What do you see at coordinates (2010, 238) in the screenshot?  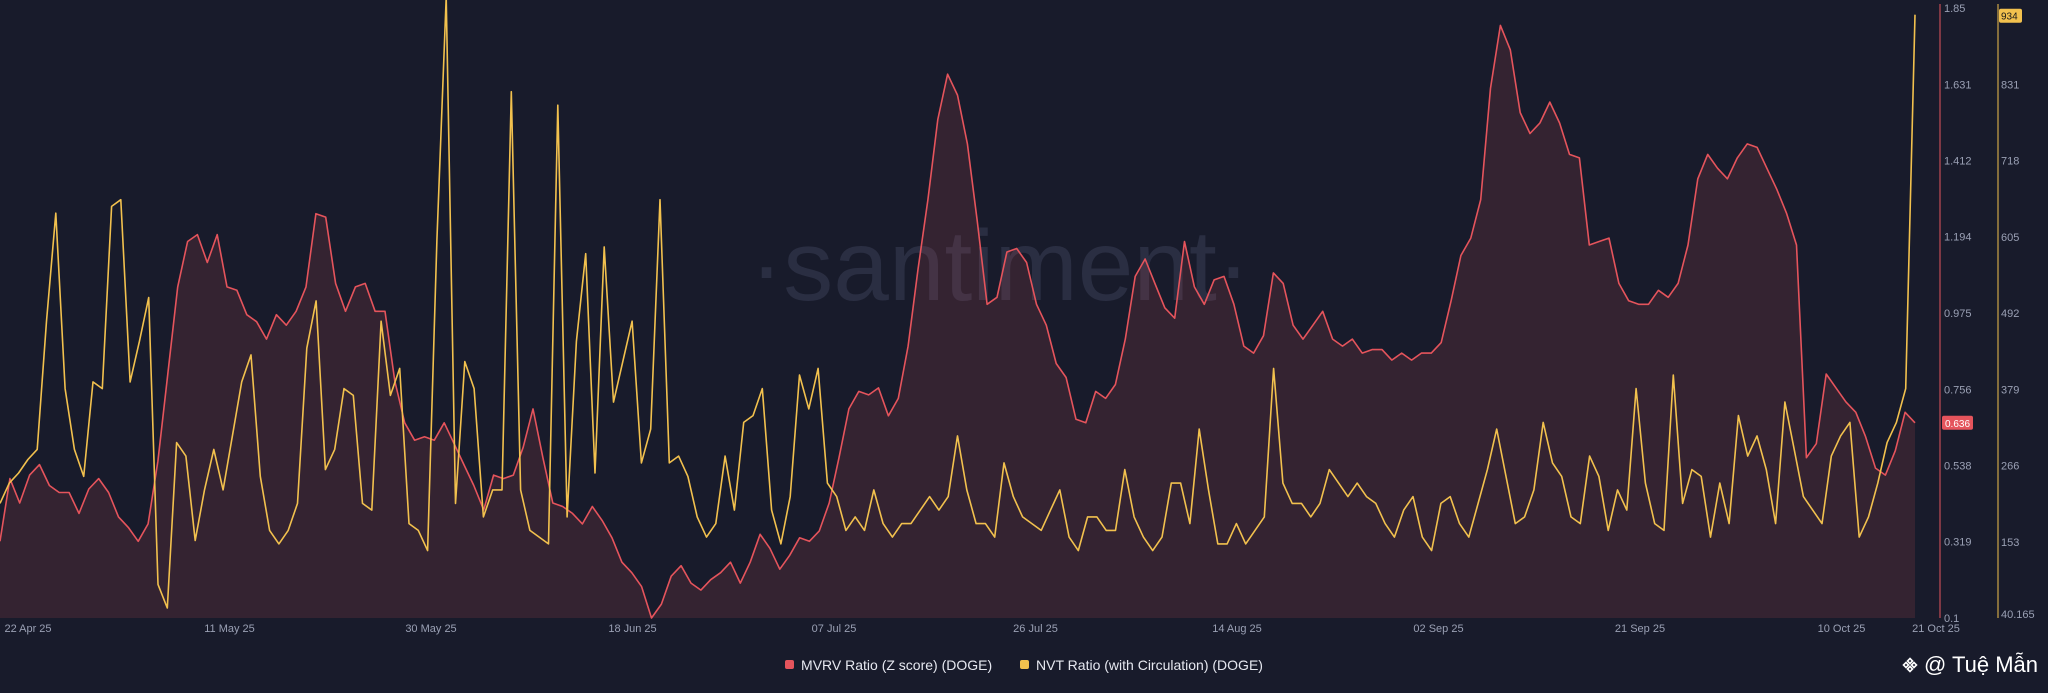 I see `y-right-tick-label: 605` at bounding box center [2010, 238].